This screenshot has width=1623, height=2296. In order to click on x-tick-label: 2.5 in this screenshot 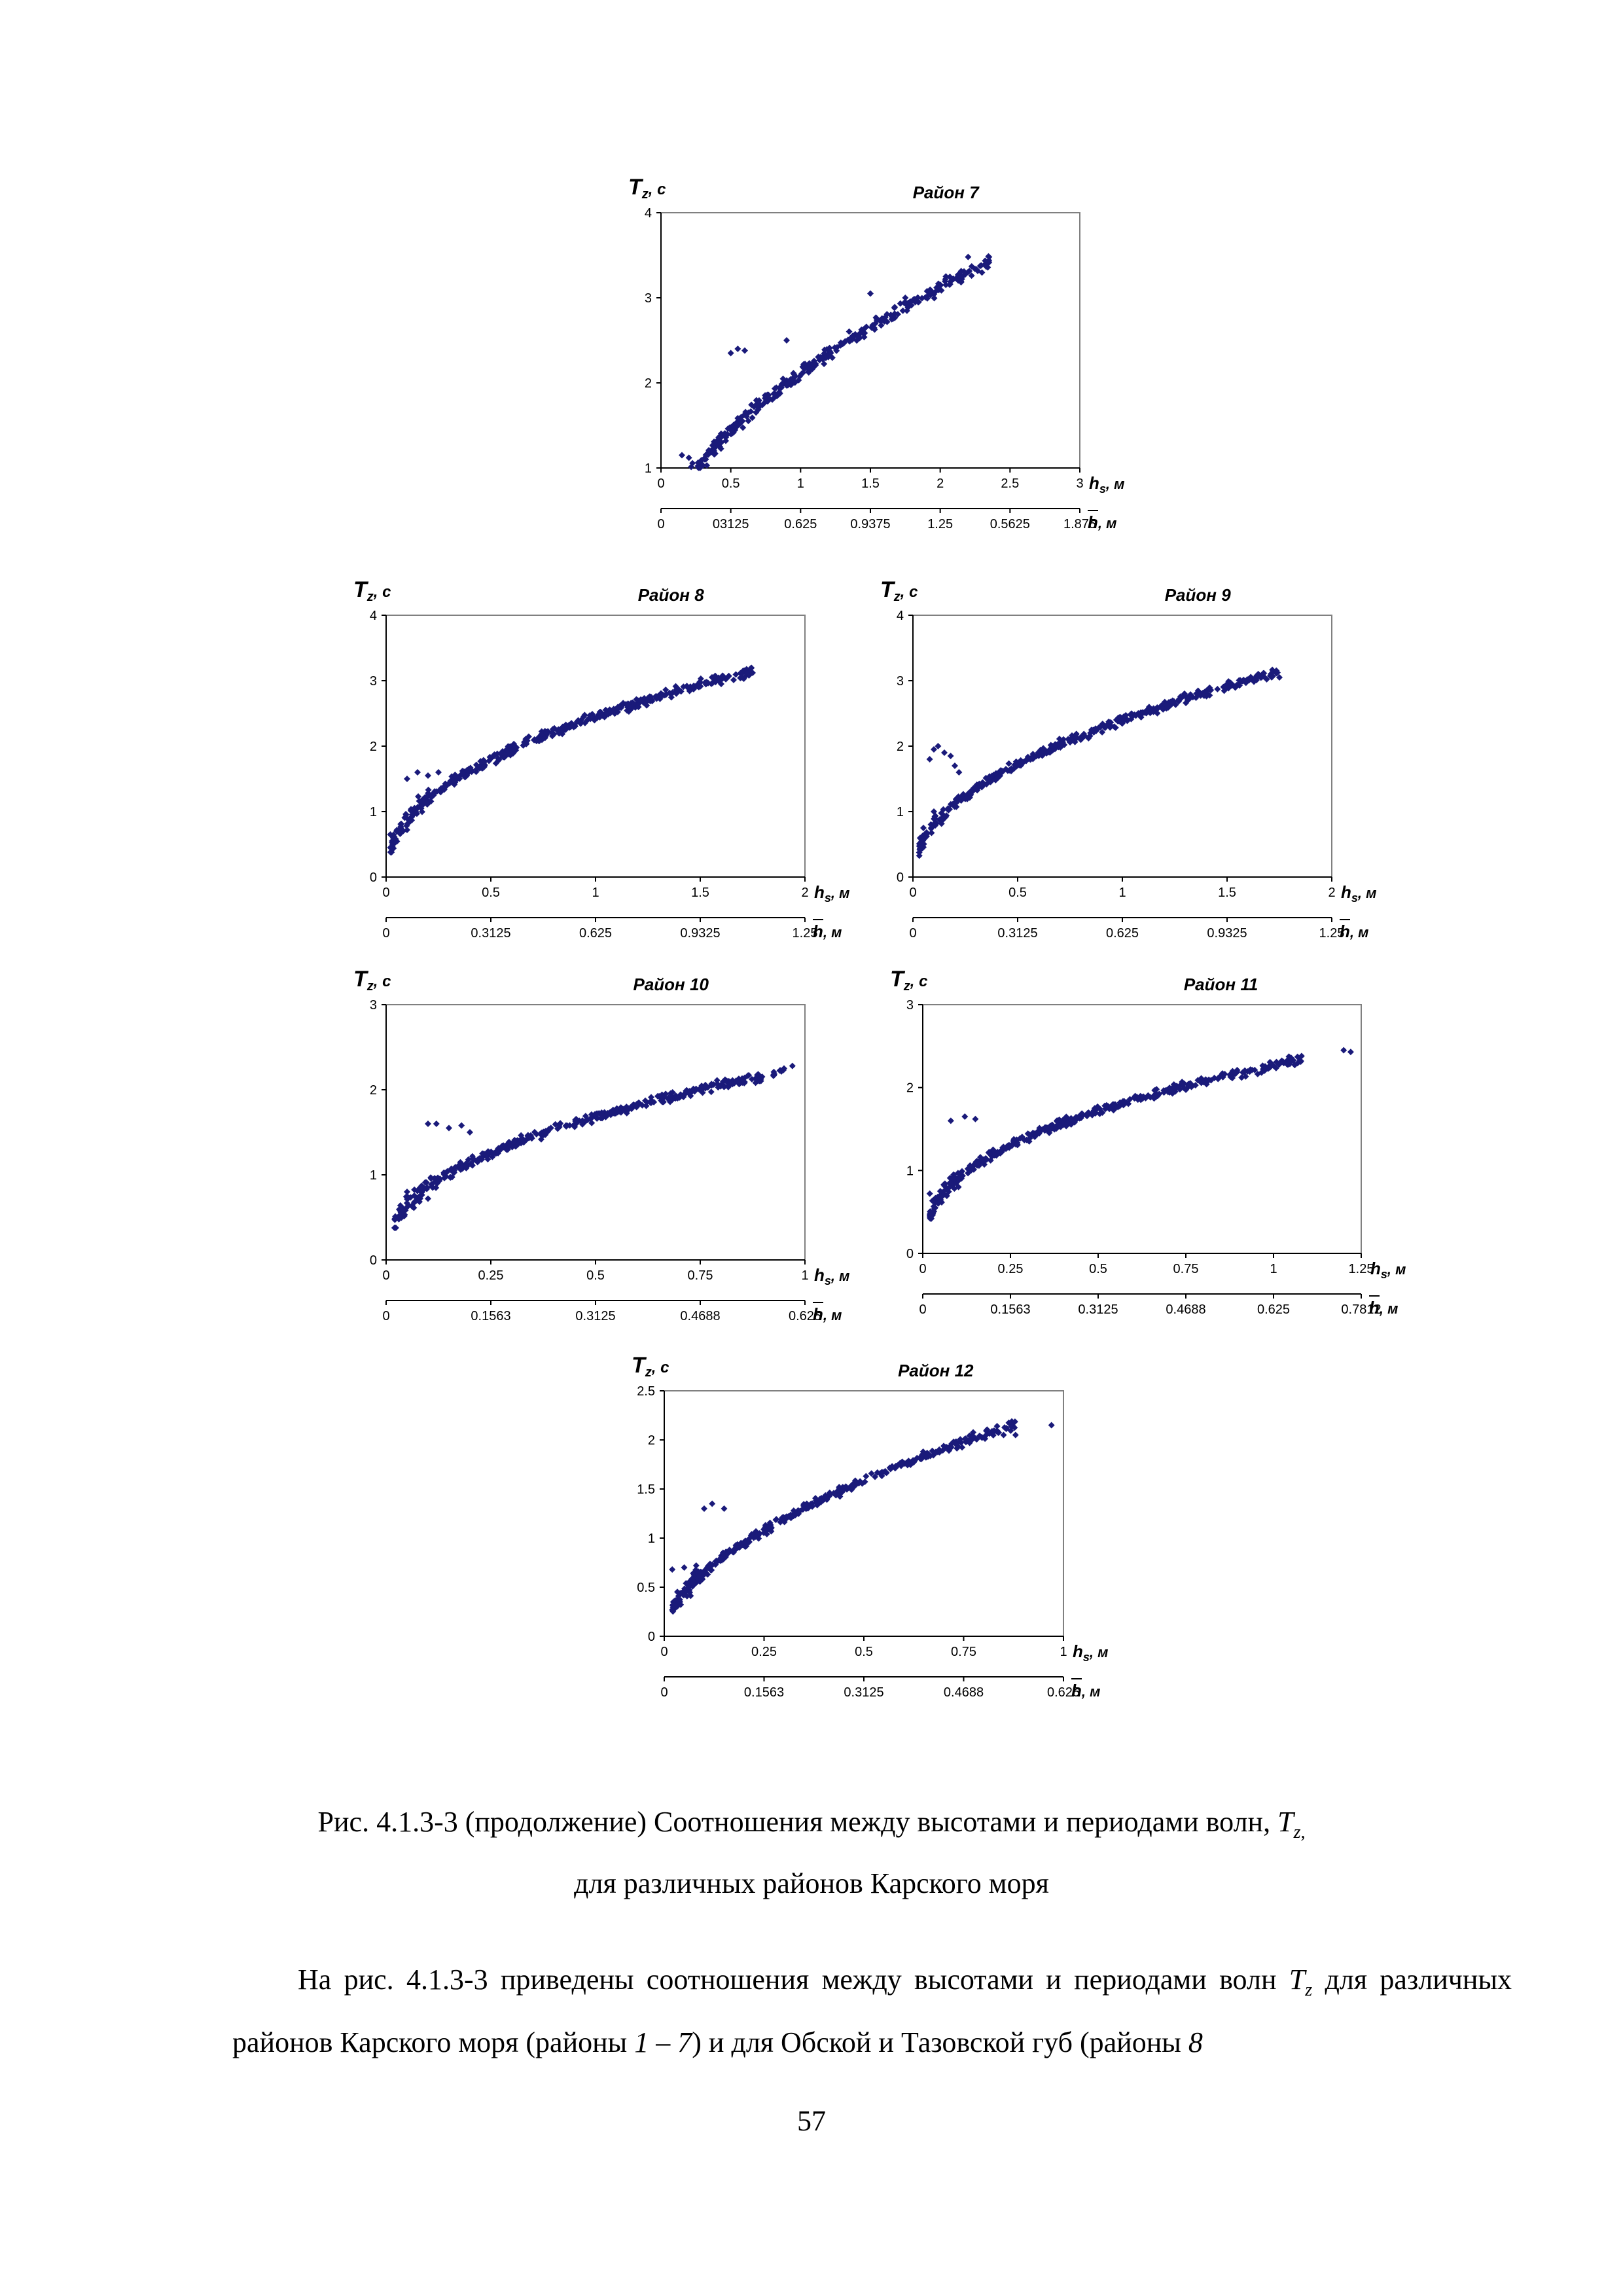, I will do `click(1010, 483)`.